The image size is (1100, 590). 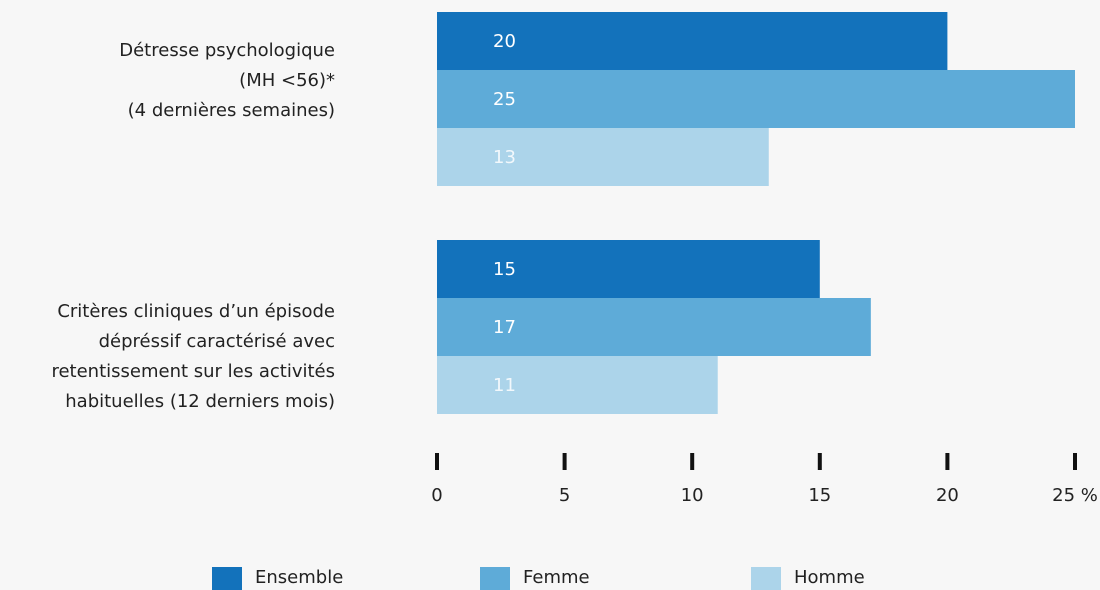 What do you see at coordinates (1075, 495) in the screenshot?
I see `x-tick-label: 25 %` at bounding box center [1075, 495].